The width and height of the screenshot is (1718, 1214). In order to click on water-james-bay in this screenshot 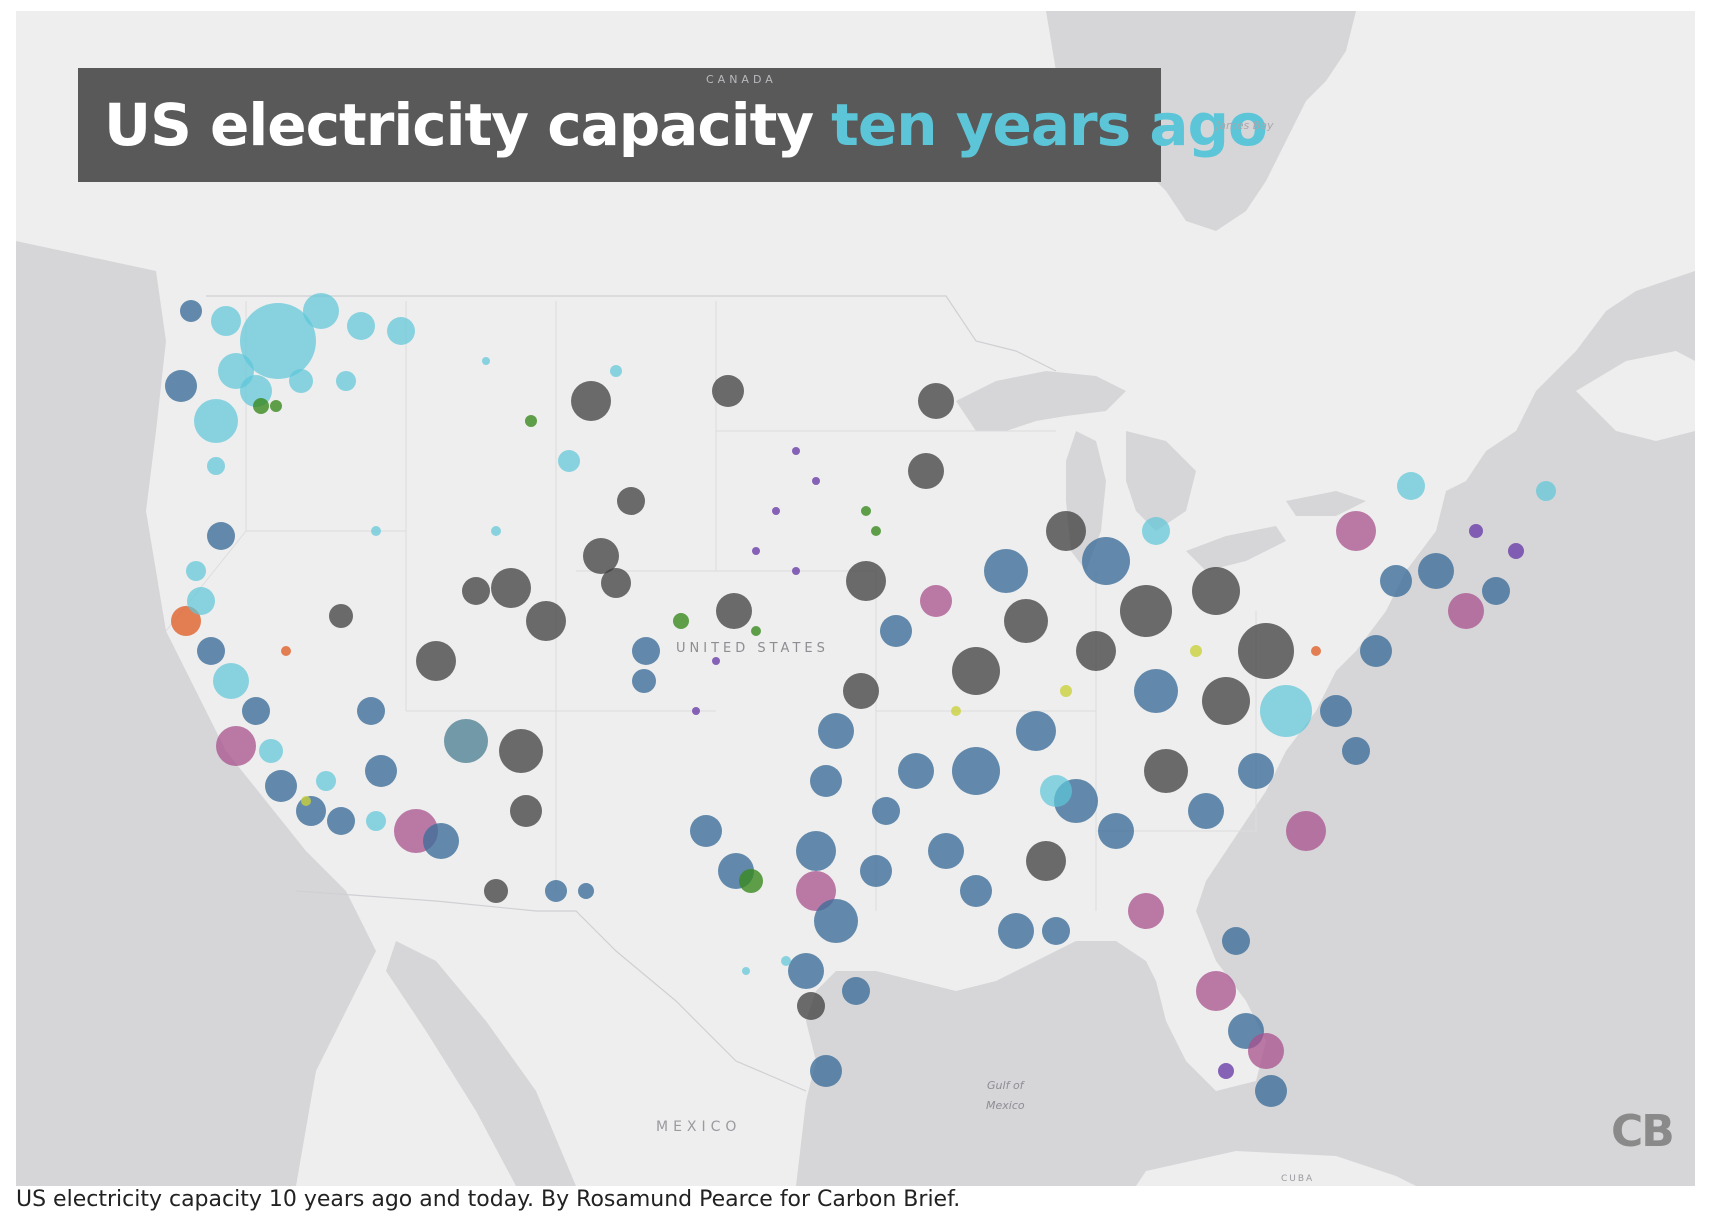, I will do `click(1201, 121)`.